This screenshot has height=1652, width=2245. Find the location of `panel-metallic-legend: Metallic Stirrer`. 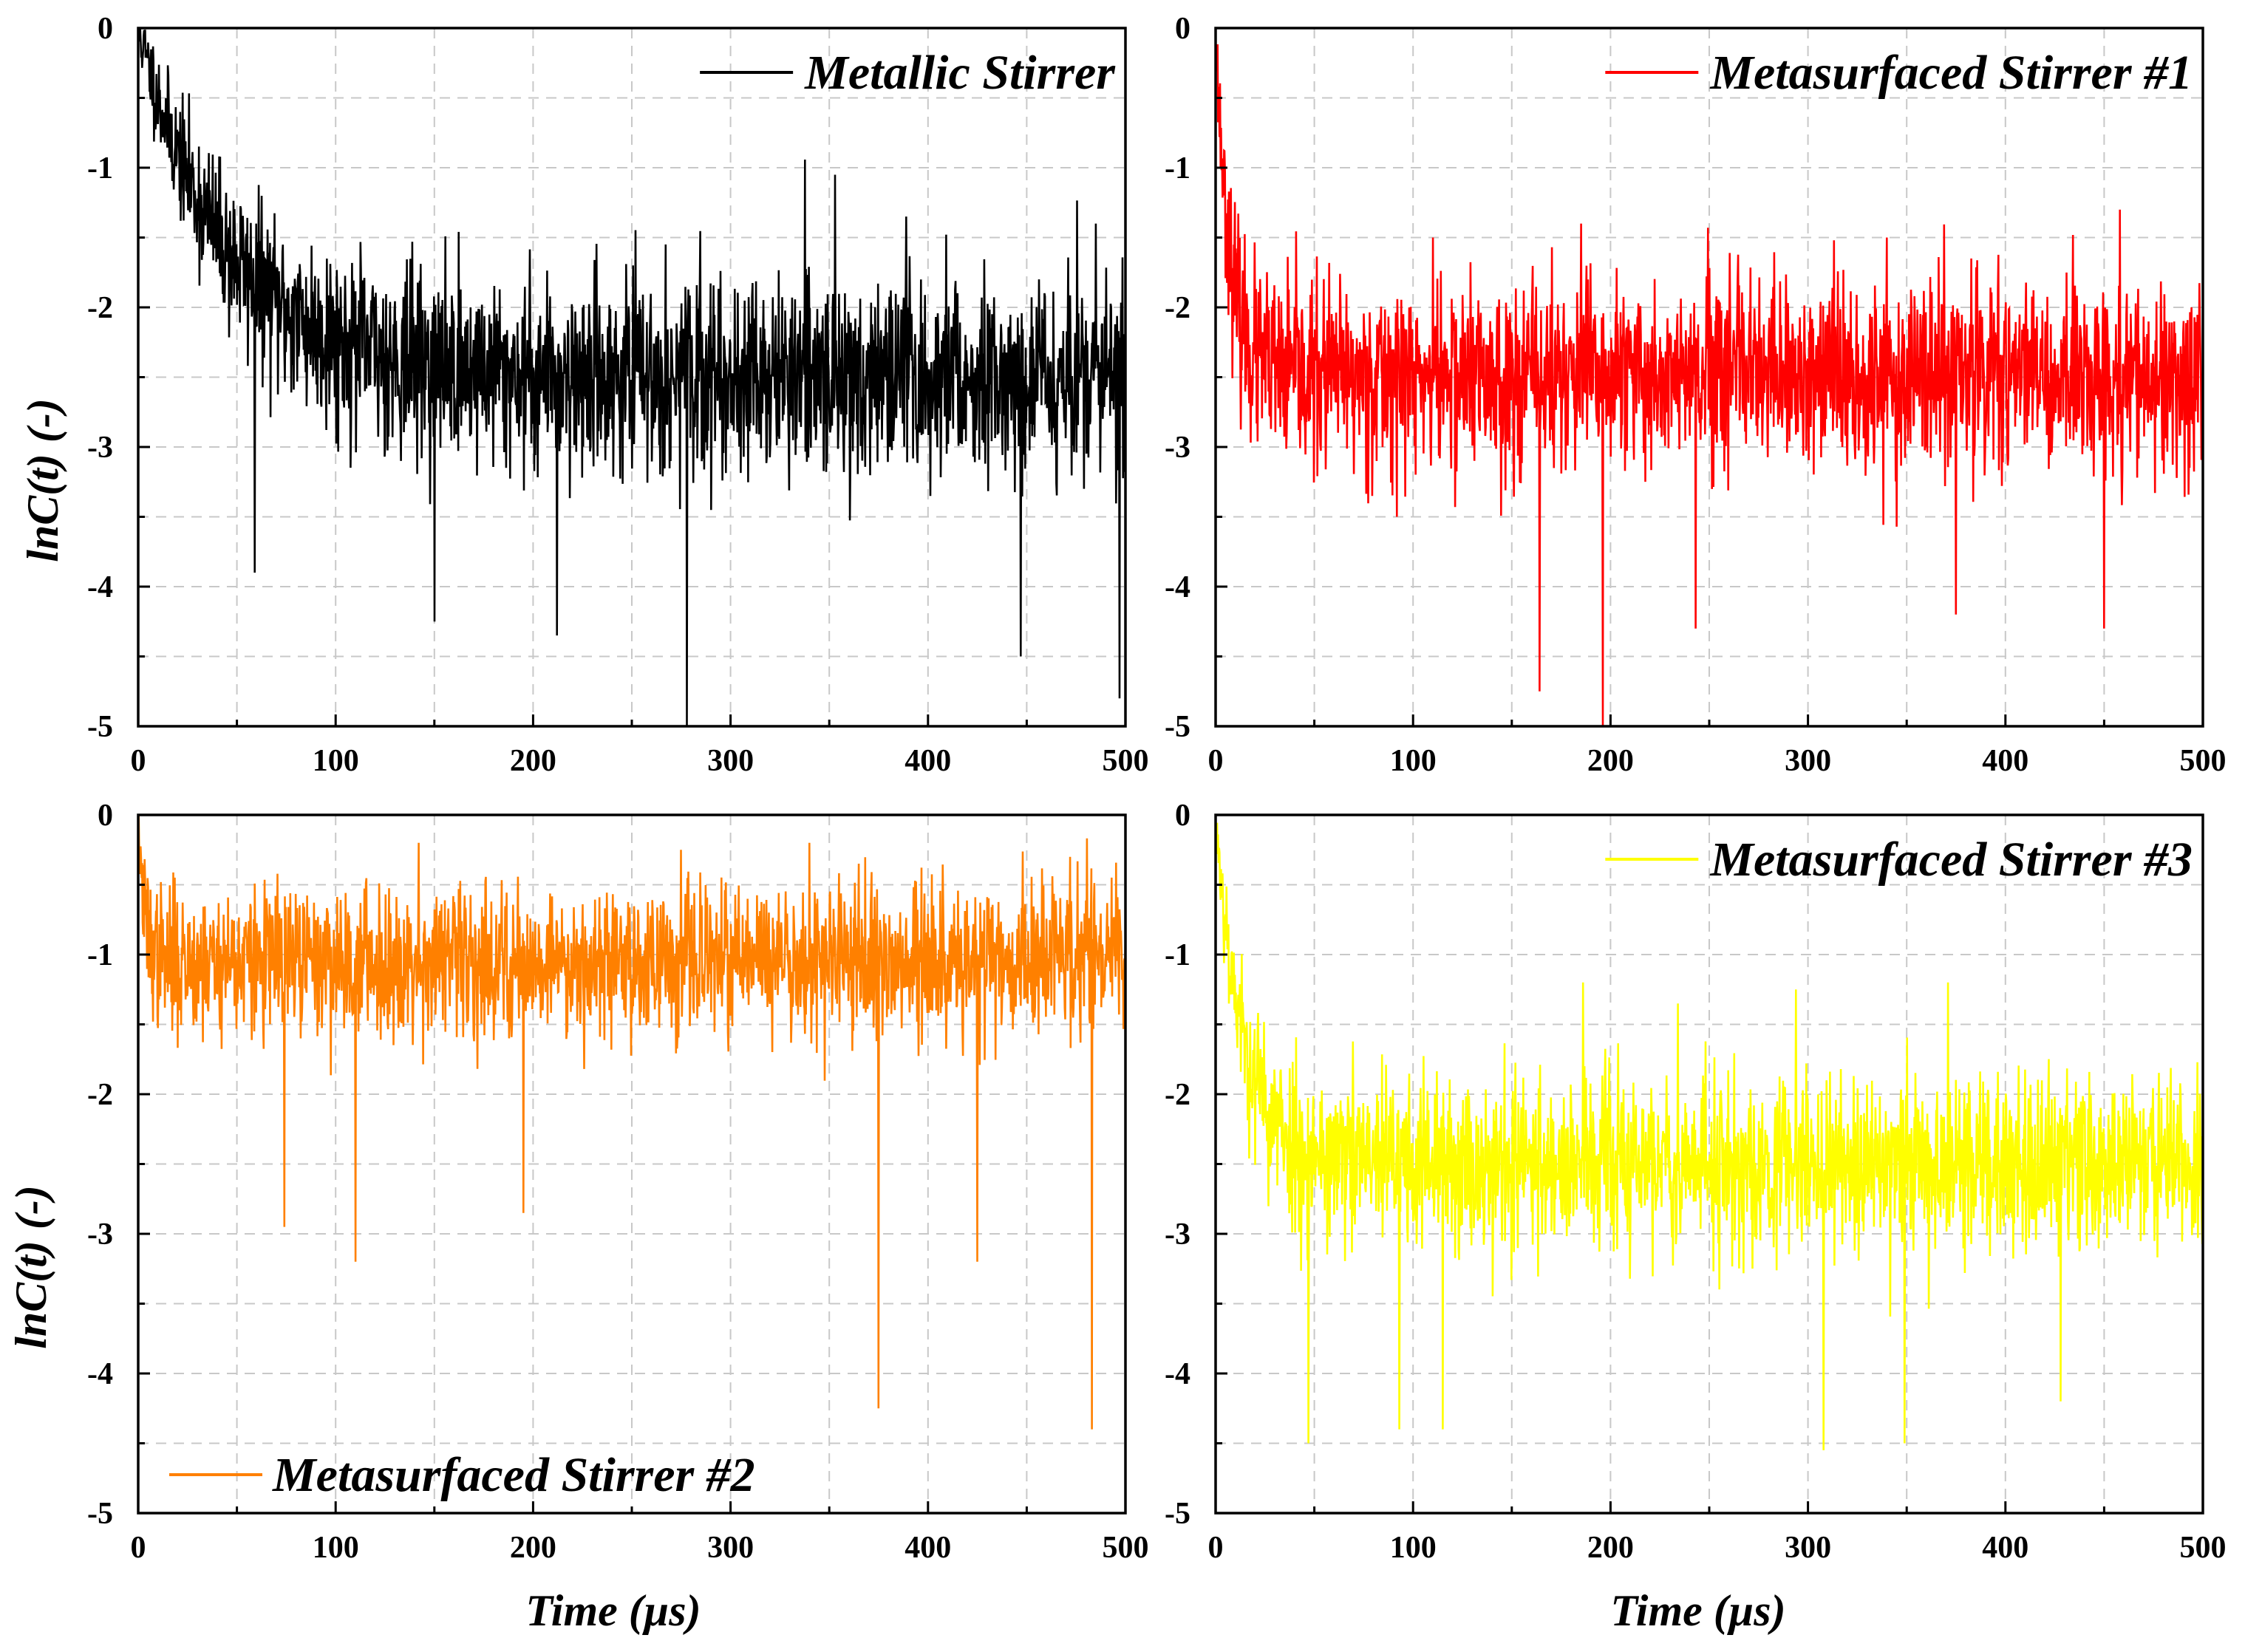

panel-metallic-legend: Metallic Stirrer is located at coordinates (908, 73).